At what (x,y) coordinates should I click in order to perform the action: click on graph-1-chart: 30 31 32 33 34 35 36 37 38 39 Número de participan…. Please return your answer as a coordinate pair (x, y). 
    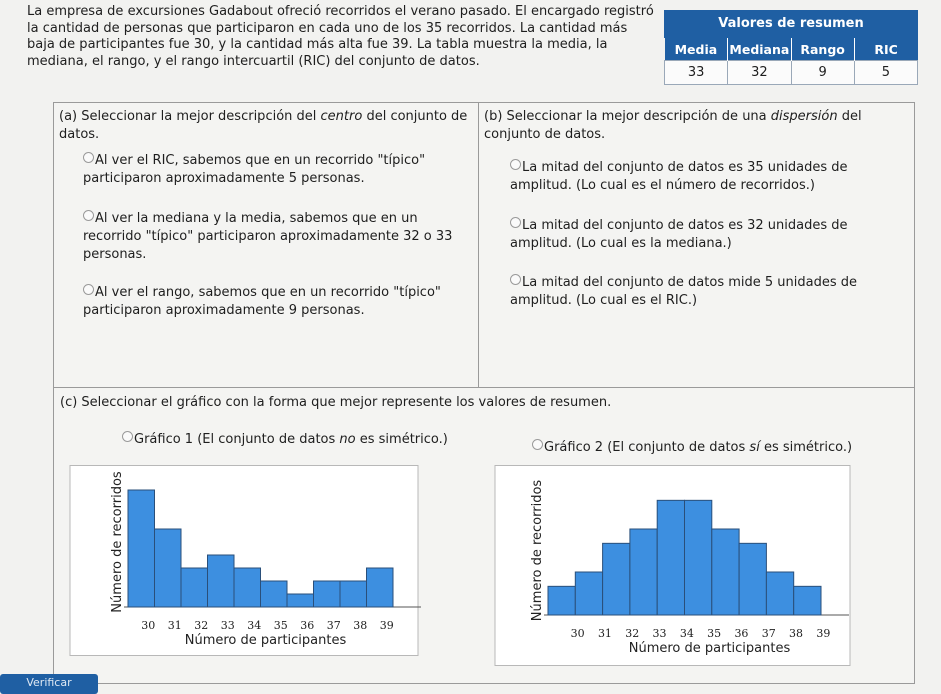
    Looking at the image, I should click on (241, 570).